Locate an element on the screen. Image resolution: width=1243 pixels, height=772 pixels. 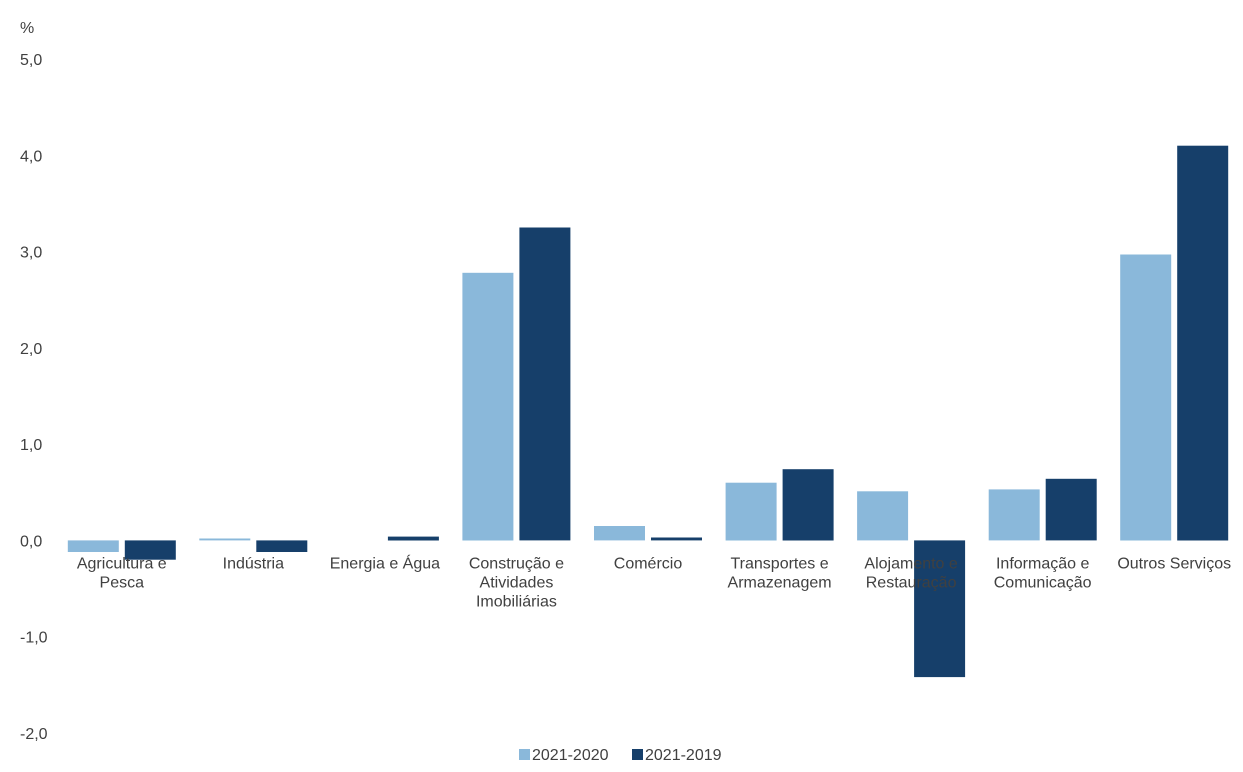
y-tick-label: 5,0 is located at coordinates (31, 60).